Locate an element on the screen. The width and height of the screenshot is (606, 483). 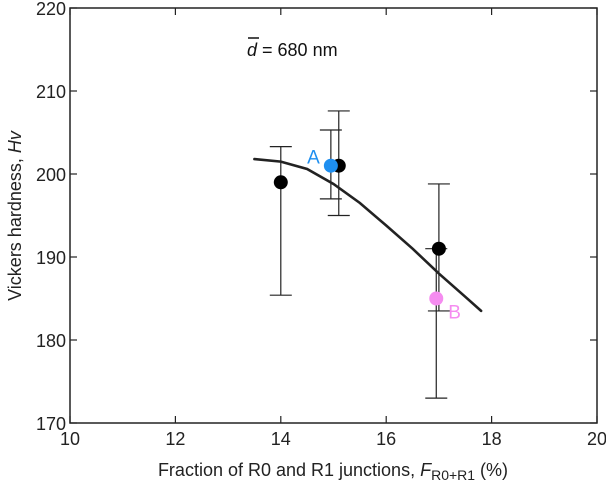
x-tick-label: 16 is located at coordinates (386, 439).